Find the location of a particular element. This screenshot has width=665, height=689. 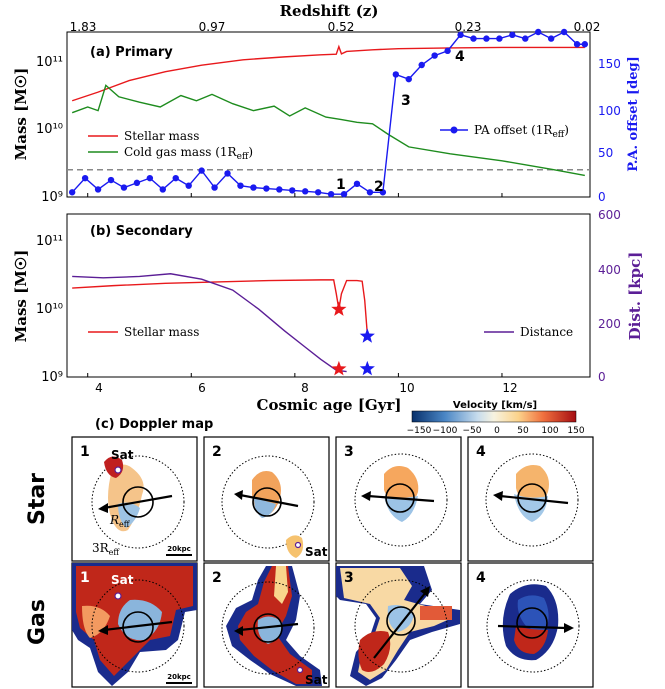

point-label-1: 1 is located at coordinates (341, 185).